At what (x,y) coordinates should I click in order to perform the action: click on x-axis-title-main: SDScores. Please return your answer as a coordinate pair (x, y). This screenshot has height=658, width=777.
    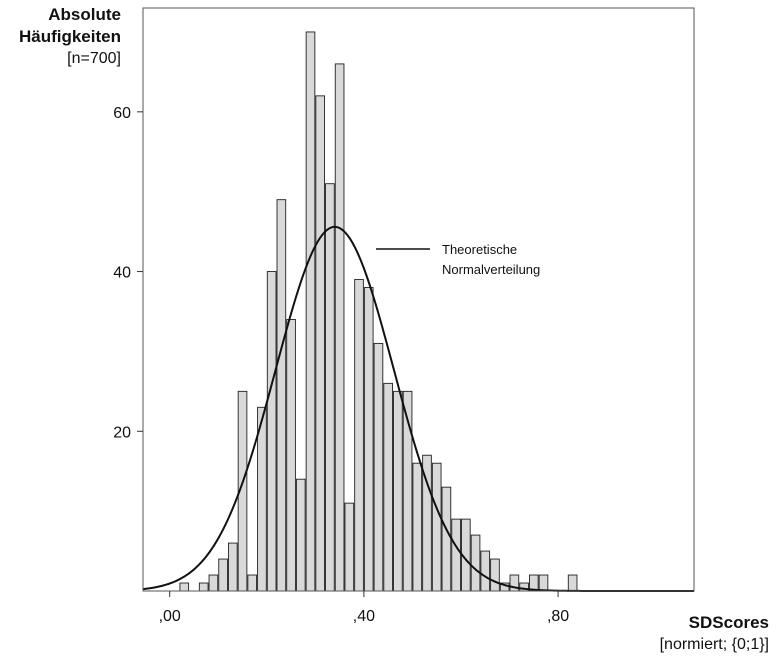
    Looking at the image, I should click on (728, 622).